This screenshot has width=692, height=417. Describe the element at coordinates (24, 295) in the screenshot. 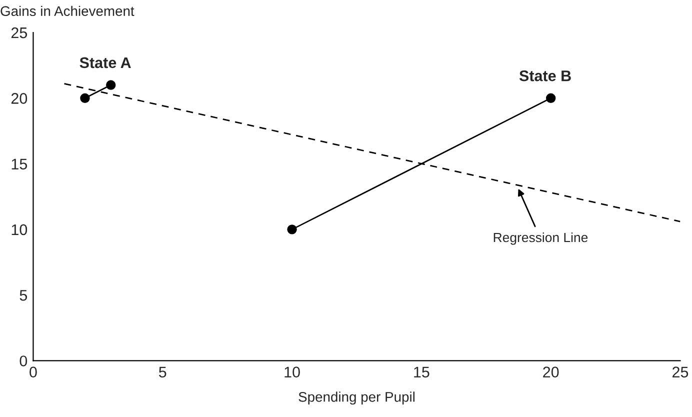

I see `y-tick-label: 5` at that location.